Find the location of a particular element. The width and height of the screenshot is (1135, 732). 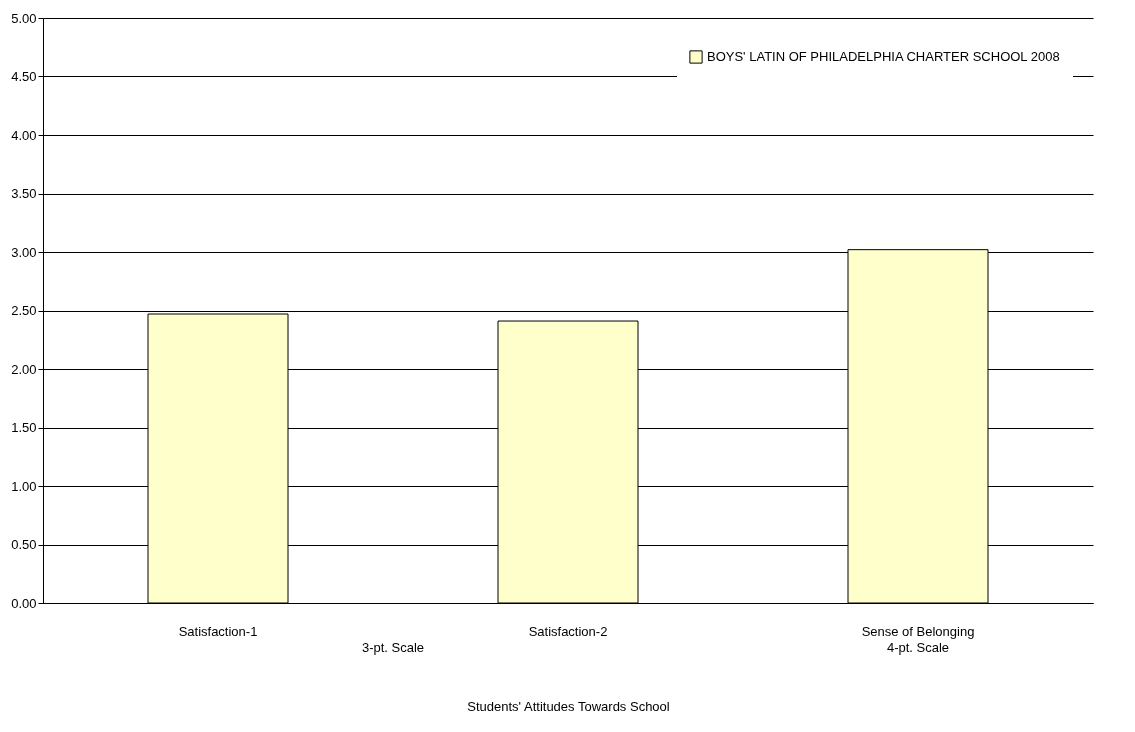

y-tick-label: 2.00 is located at coordinates (24, 369).